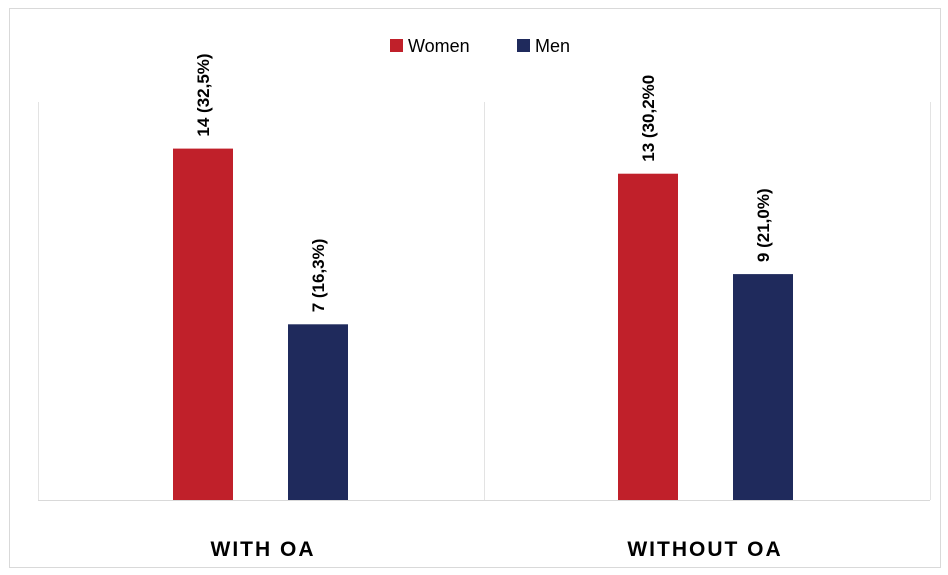 The width and height of the screenshot is (948, 575). What do you see at coordinates (704, 549) in the screenshot?
I see `category-label-2: WITHOUT OA` at bounding box center [704, 549].